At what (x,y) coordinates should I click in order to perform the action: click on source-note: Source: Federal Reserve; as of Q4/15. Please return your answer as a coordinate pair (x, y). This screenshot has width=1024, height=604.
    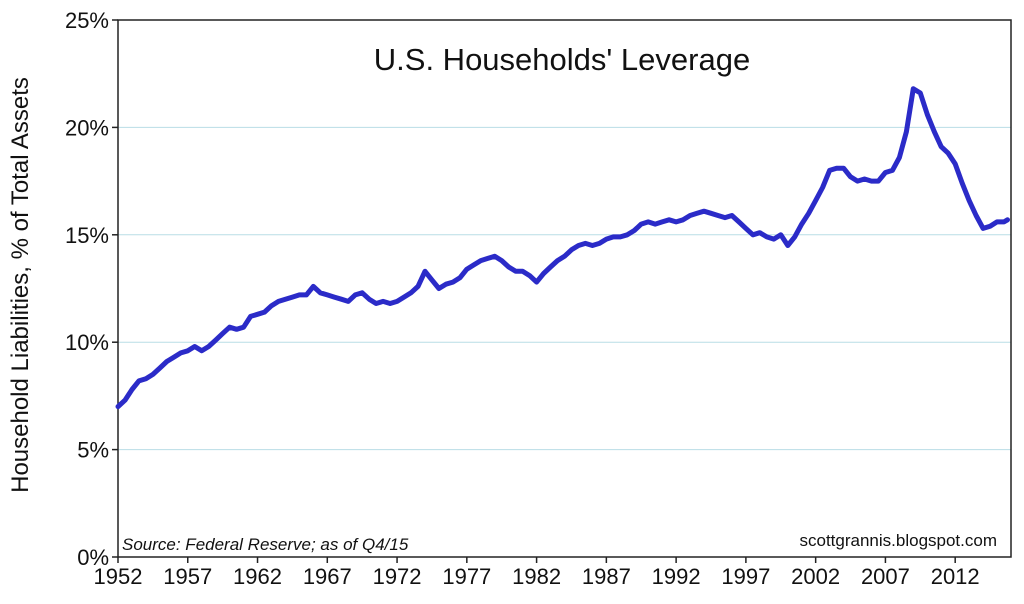
    Looking at the image, I should click on (265, 544).